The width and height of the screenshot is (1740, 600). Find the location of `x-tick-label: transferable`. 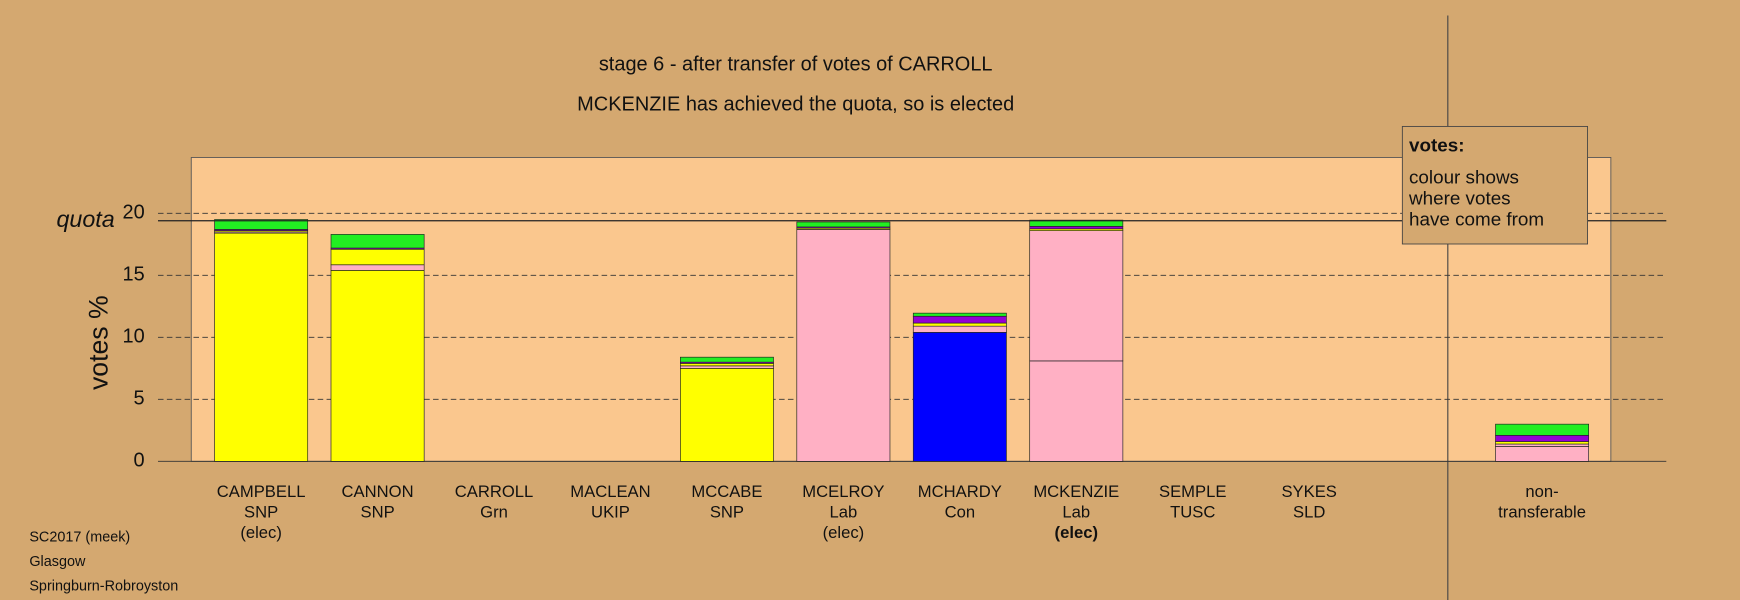

x-tick-label: transferable is located at coordinates (1542, 511).